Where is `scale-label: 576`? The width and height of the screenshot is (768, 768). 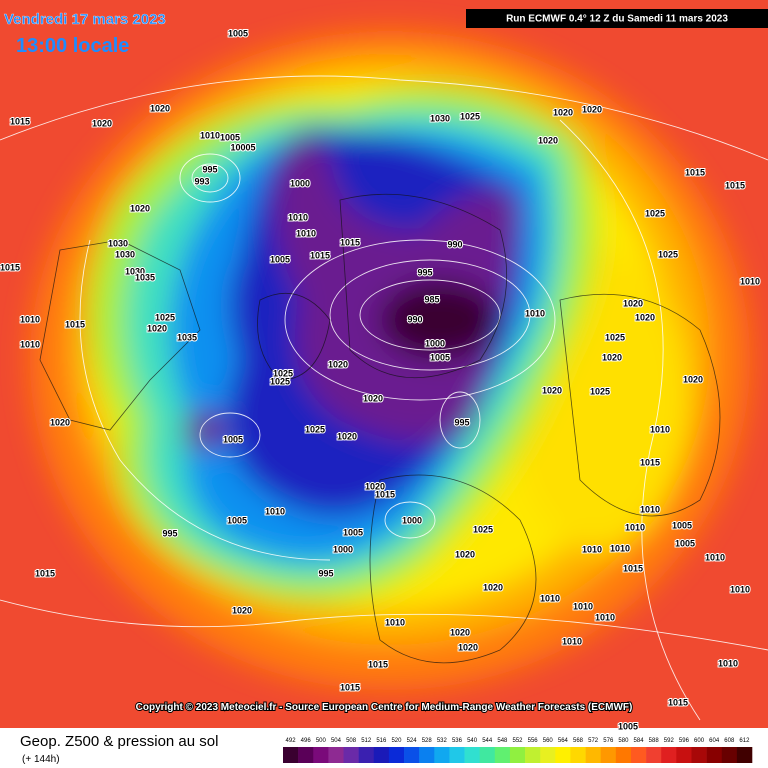 scale-label: 576 is located at coordinates (608, 741).